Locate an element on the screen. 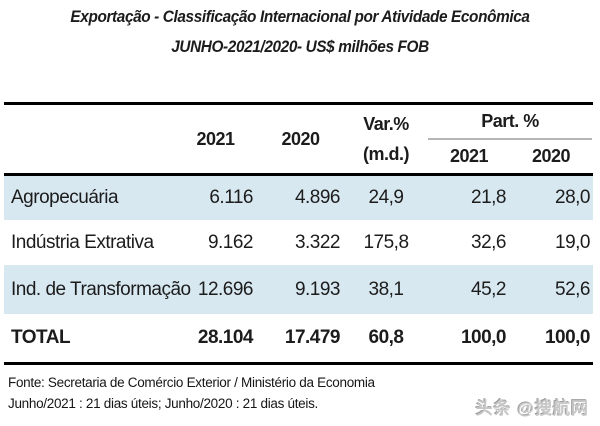 The height and width of the screenshot is (426, 600). value-part-2020: 19,0 is located at coordinates (572, 242).